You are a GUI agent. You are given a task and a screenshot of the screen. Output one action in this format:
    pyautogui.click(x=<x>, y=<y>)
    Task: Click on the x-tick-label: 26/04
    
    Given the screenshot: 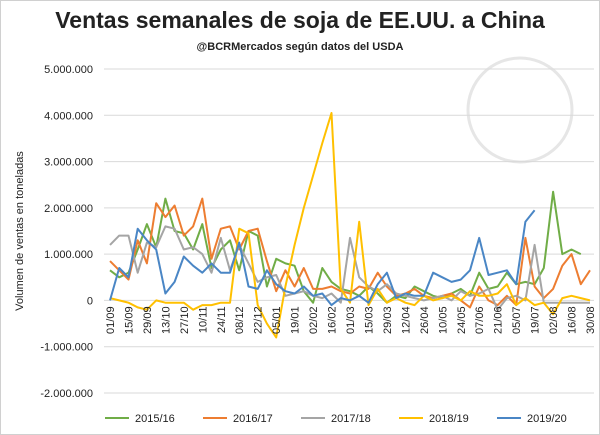 What is the action you would take?
    pyautogui.click(x=425, y=320)
    